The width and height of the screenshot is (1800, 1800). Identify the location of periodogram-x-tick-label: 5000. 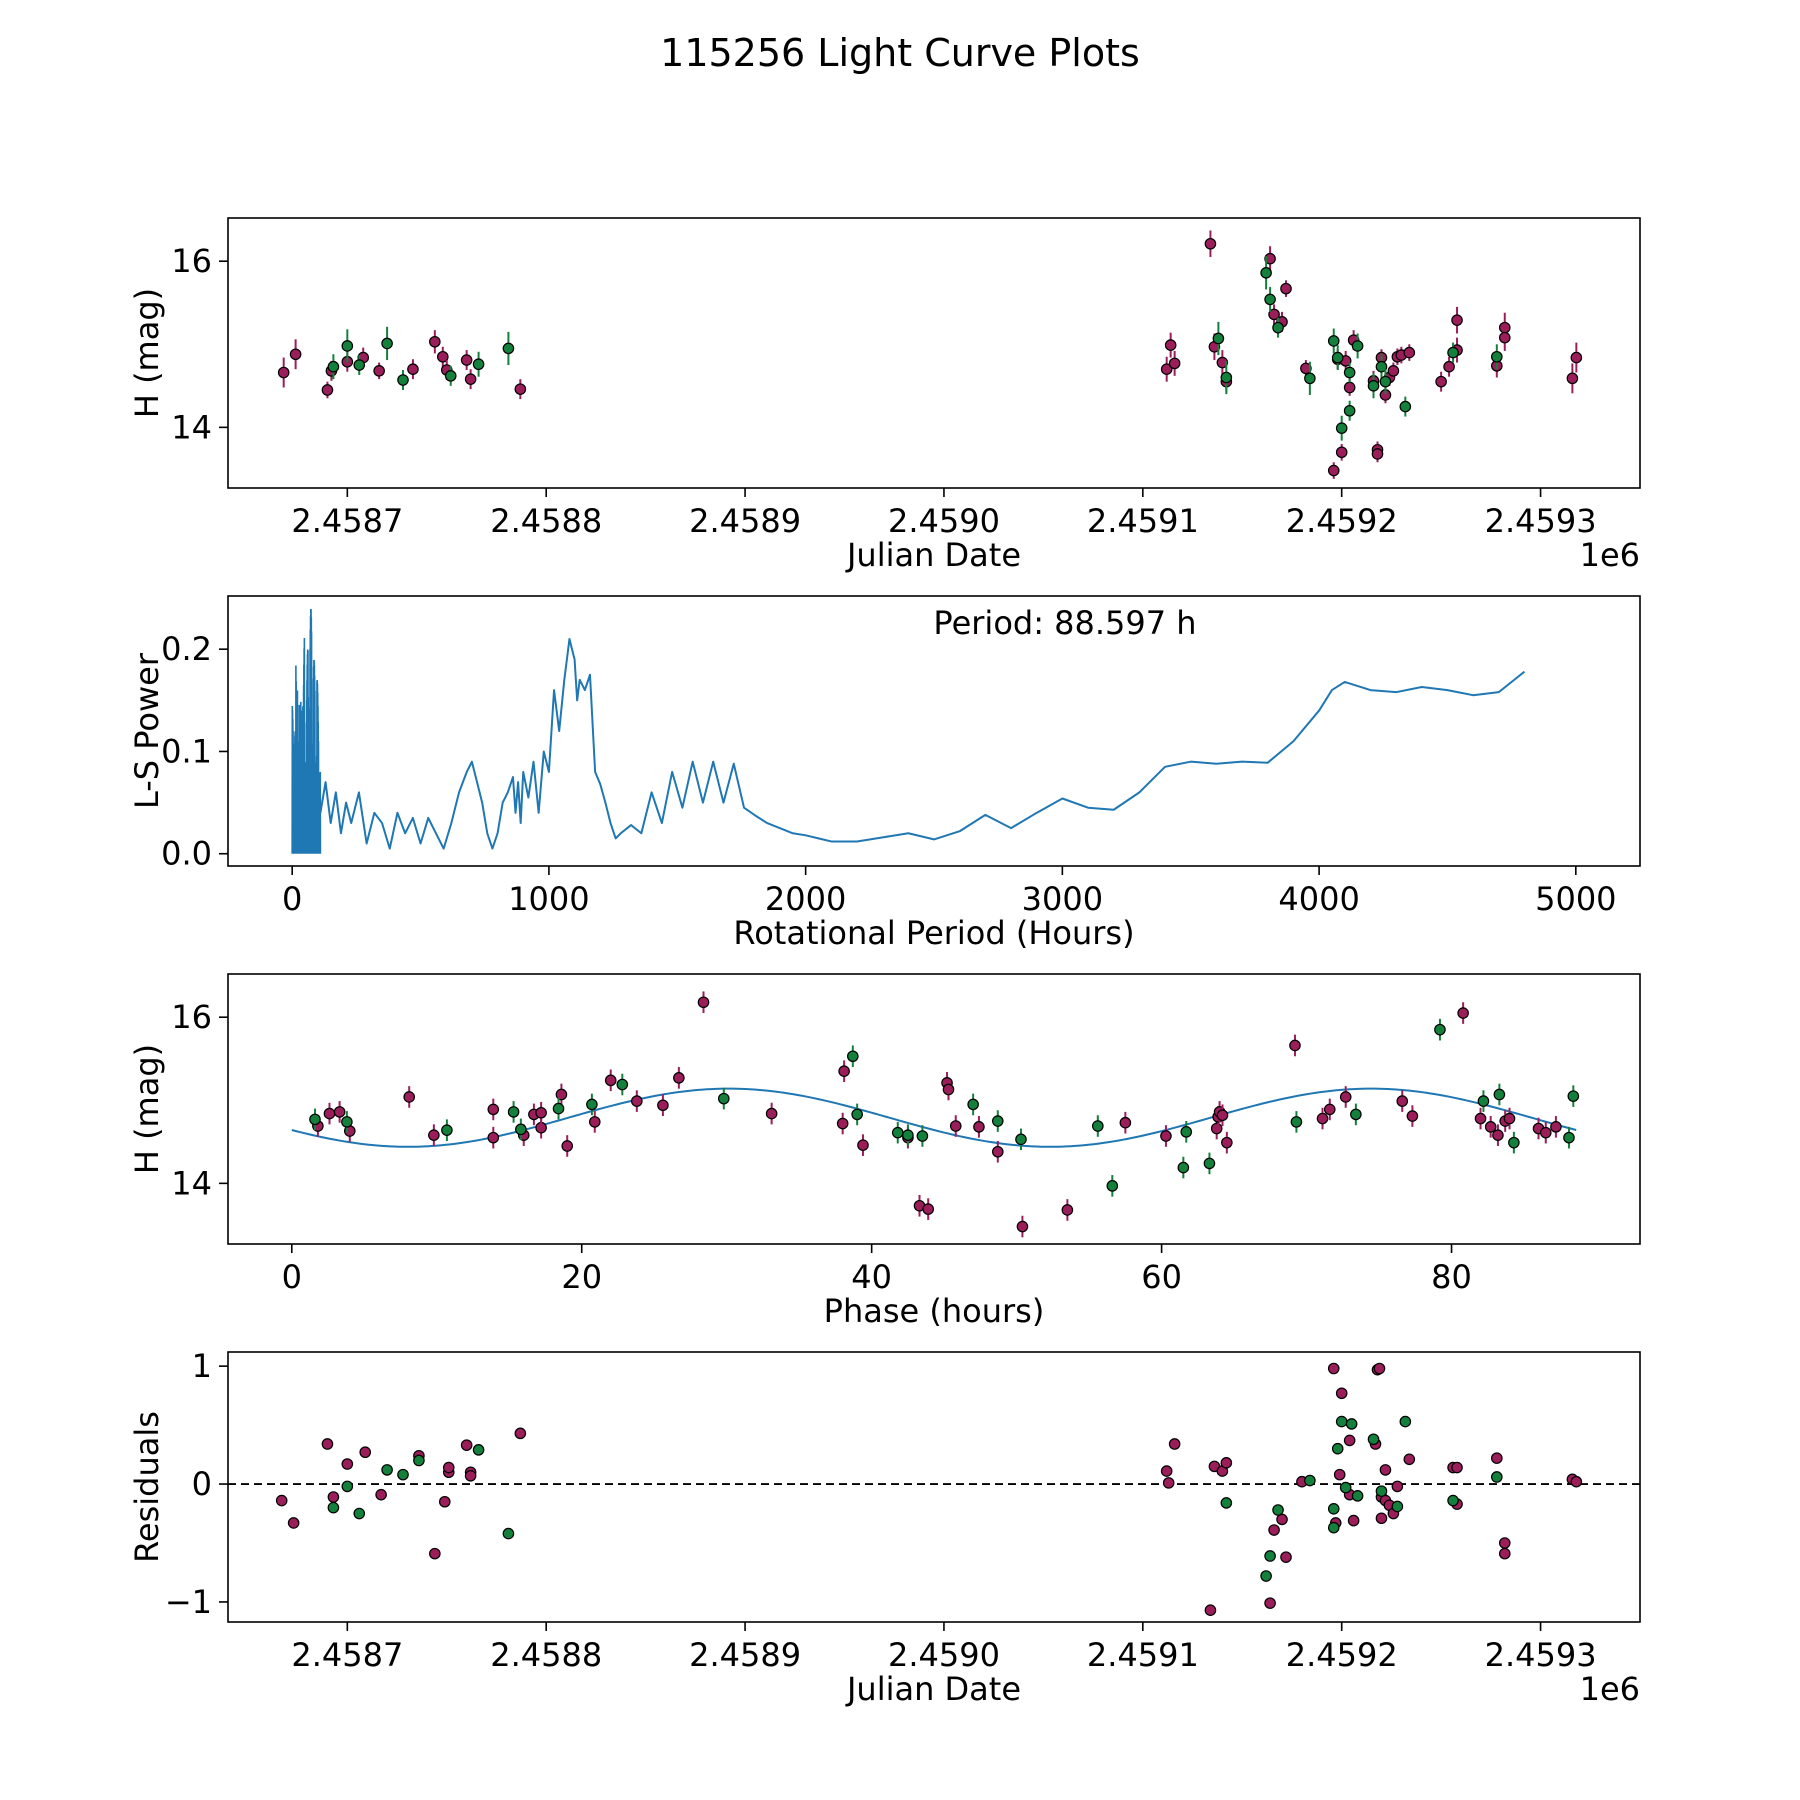
(1575, 899).